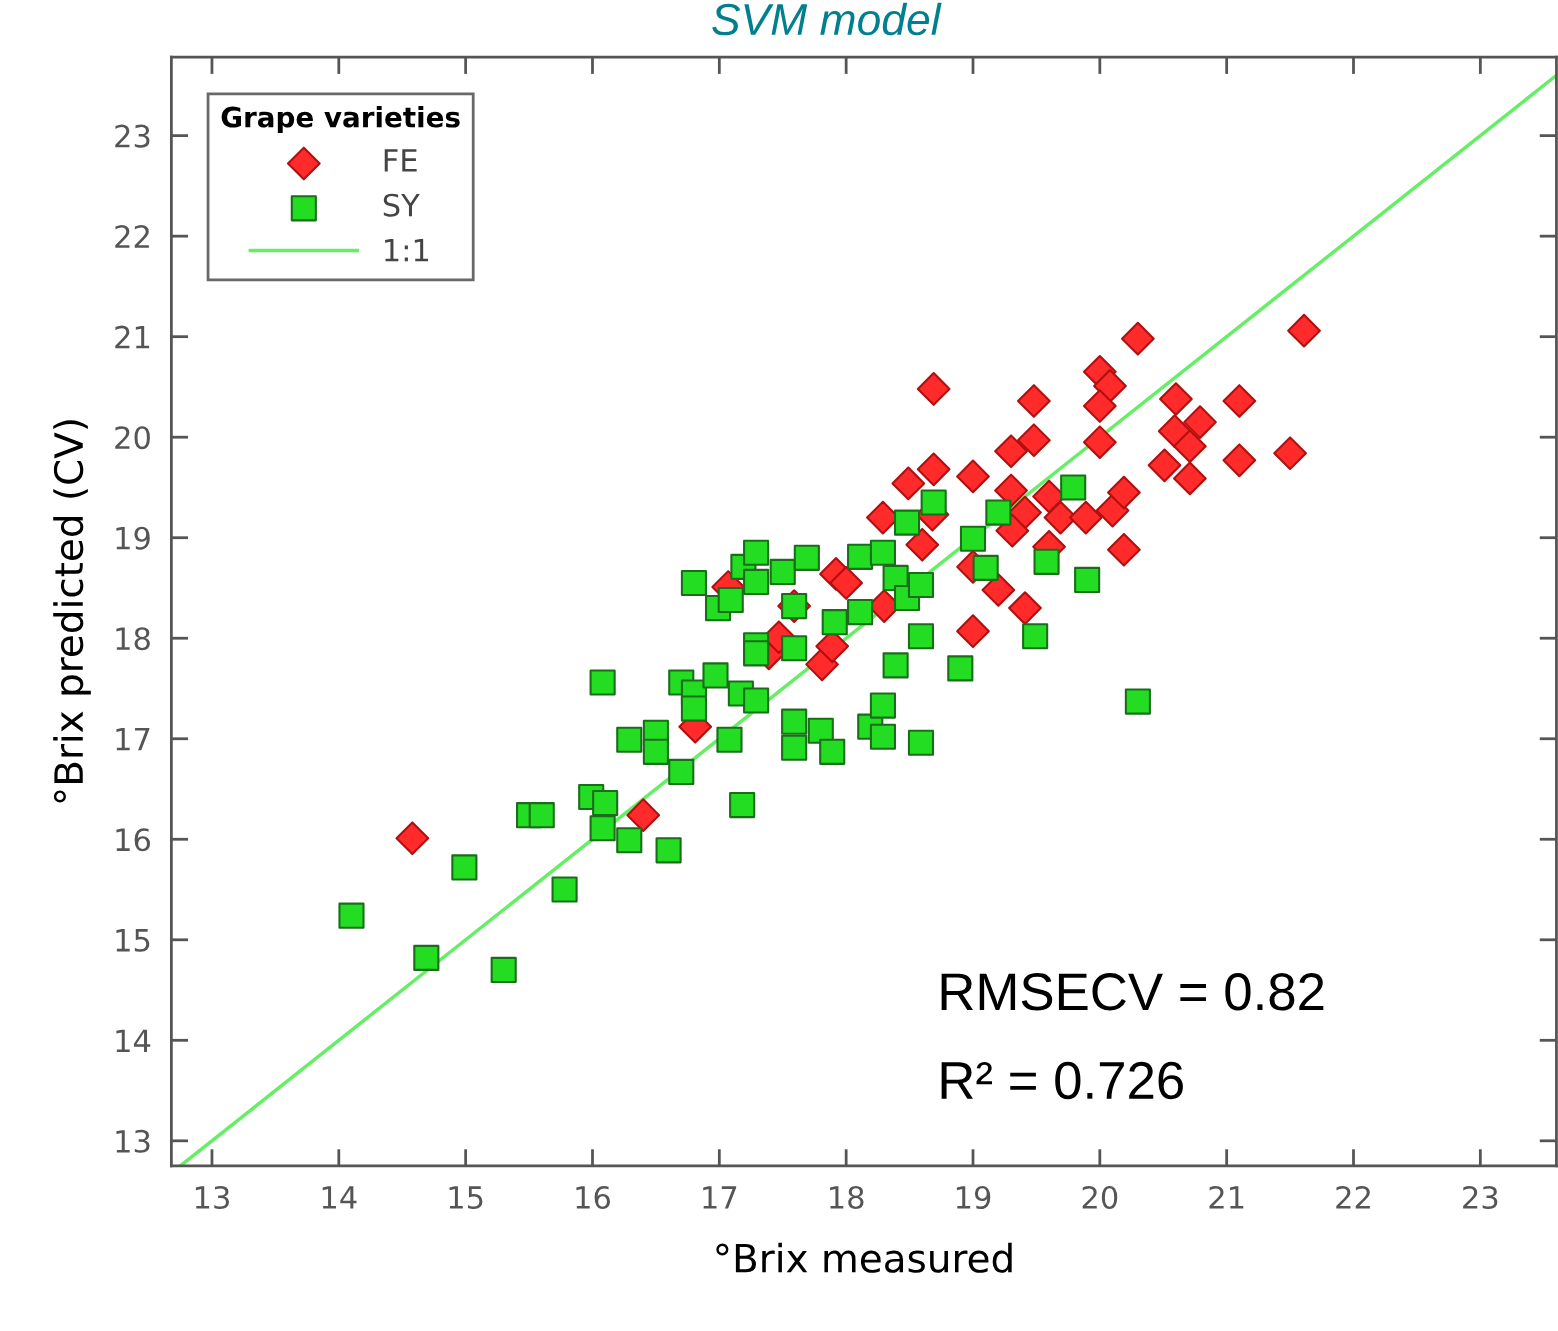 The image size is (1558, 1331). Describe the element at coordinates (1480, 1197) in the screenshot. I see `x-tick-label: 23` at that location.